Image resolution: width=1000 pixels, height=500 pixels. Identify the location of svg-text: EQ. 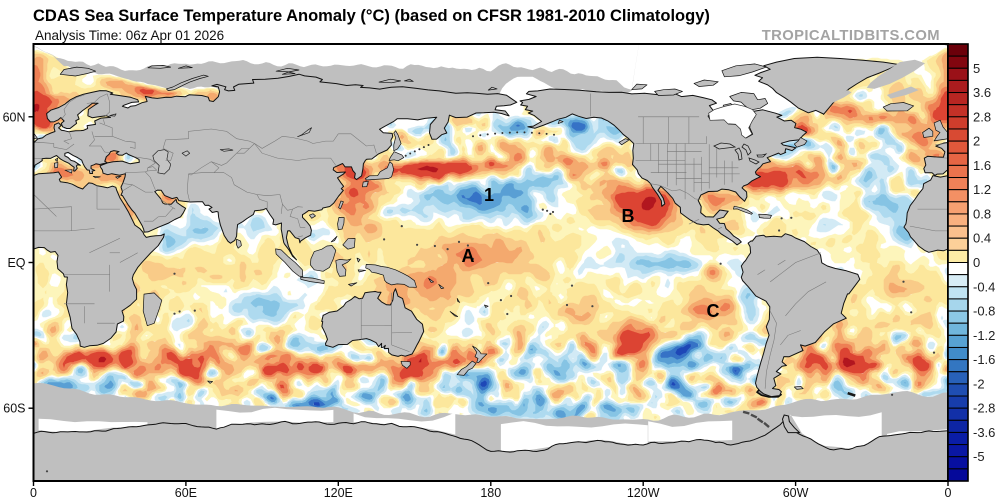
(16, 263).